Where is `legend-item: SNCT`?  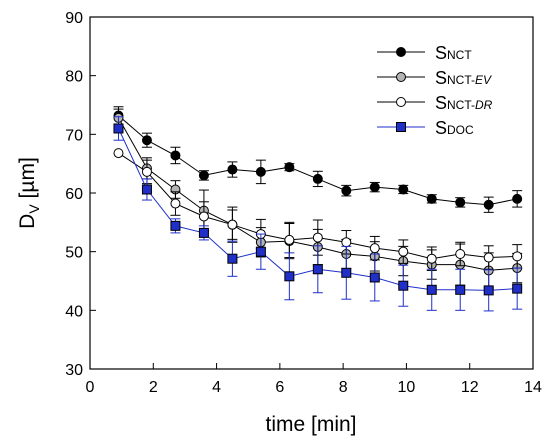
legend-item: SNCT is located at coordinates (424, 53).